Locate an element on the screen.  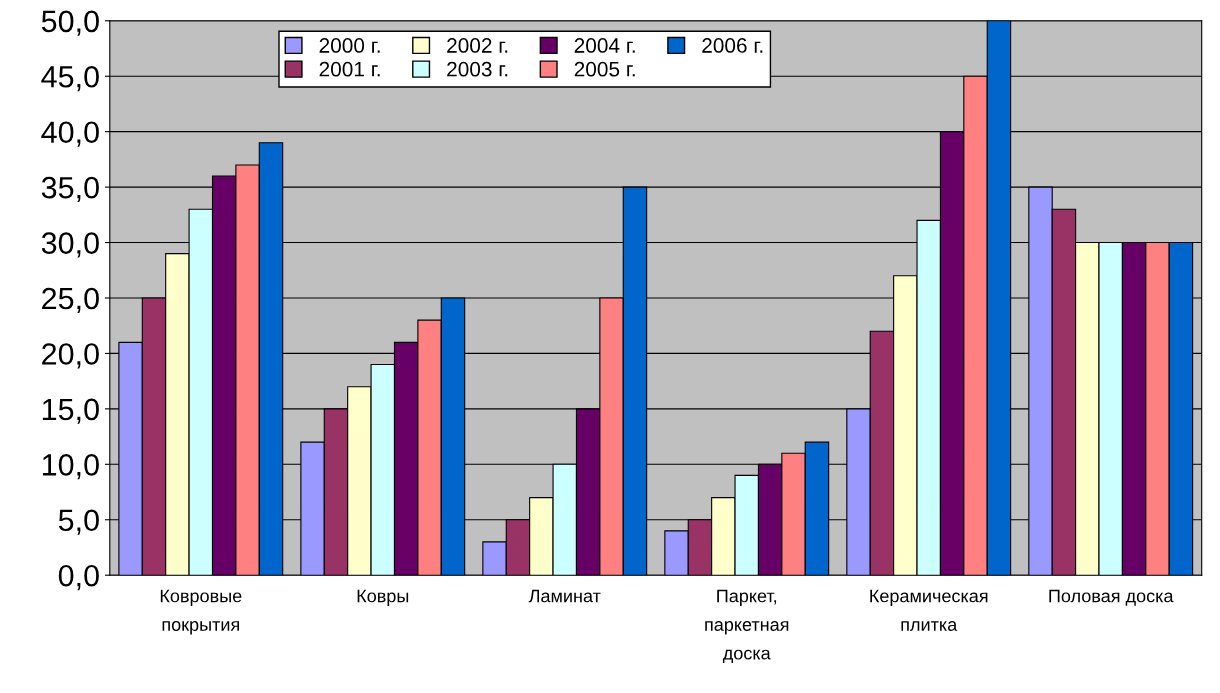
x-tick-label: Паркет, паркетная доска is located at coordinates (747, 626).